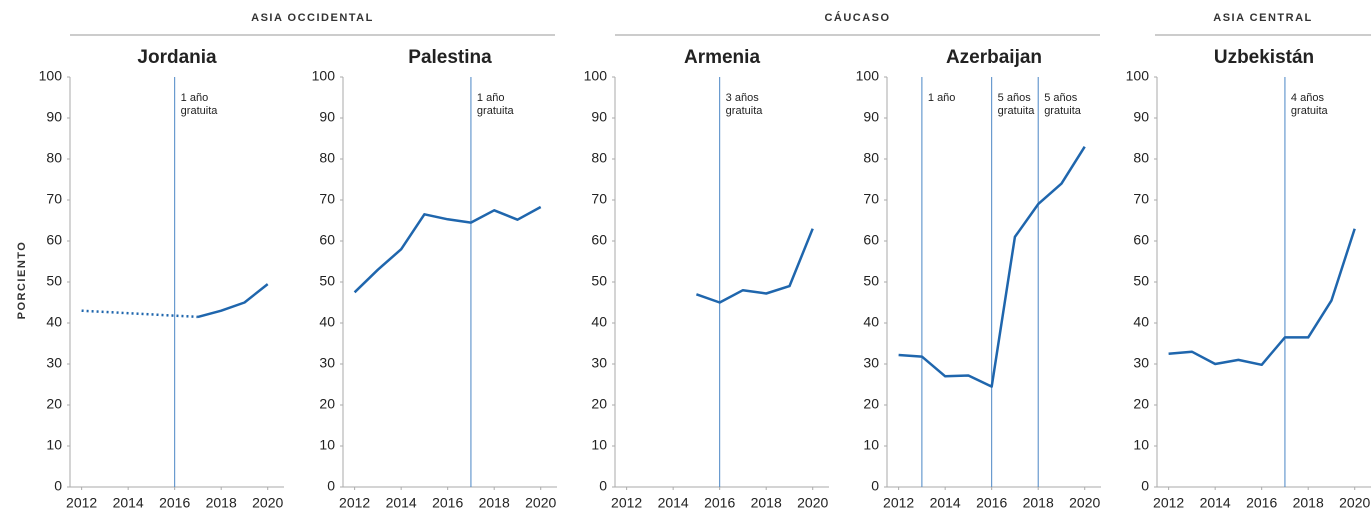 Image resolution: width=1371 pixels, height=513 pixels. What do you see at coordinates (1015, 98) in the screenshot?
I see `annotation: 5 años` at bounding box center [1015, 98].